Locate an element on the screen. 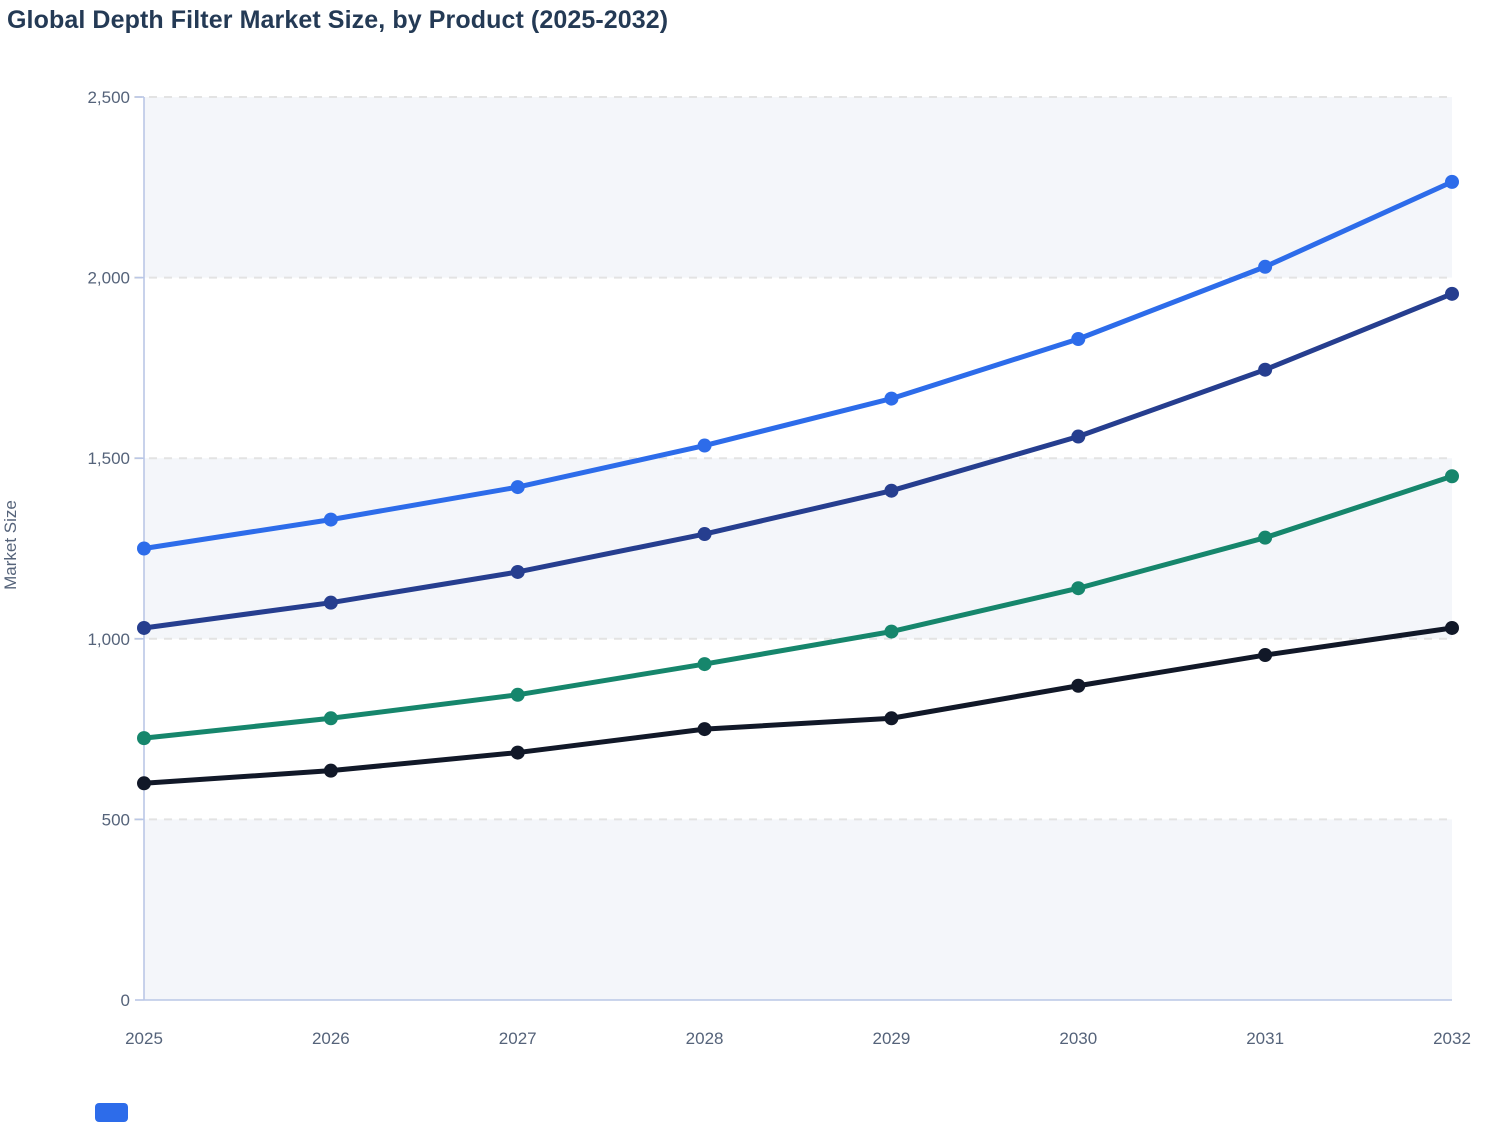 The height and width of the screenshot is (1122, 1508). y-tick-label: 2,000 is located at coordinates (108, 278).